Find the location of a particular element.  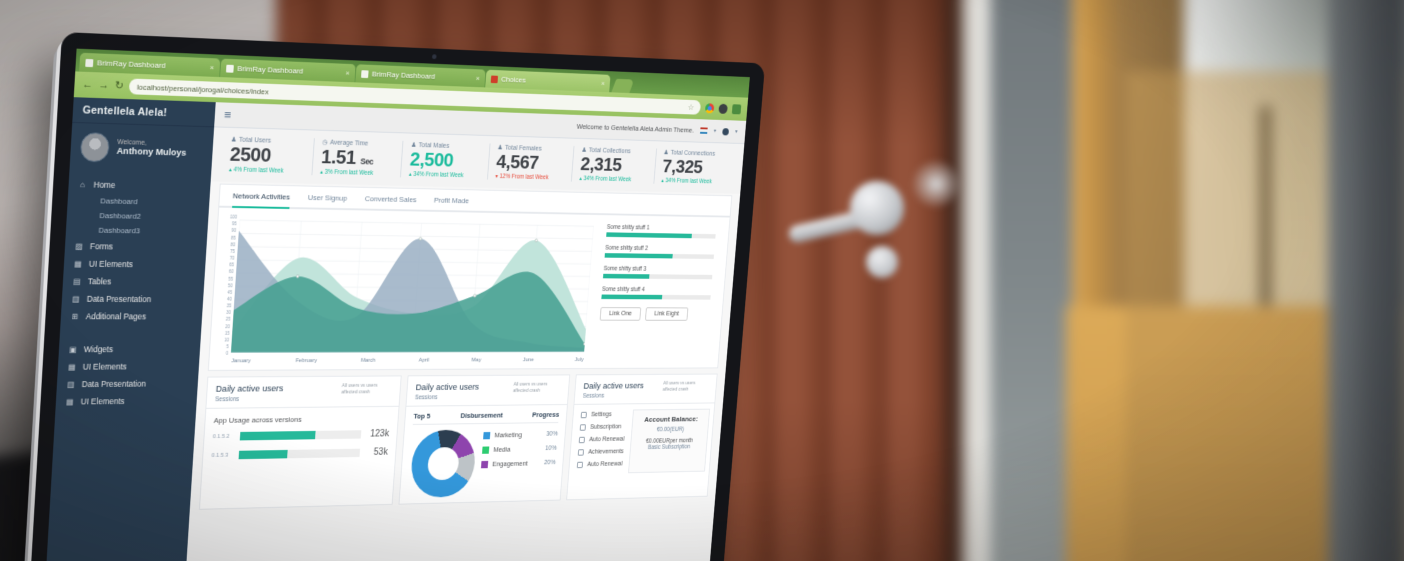

stat-delta: ▾ 12% From last Week is located at coordinates (522, 177).